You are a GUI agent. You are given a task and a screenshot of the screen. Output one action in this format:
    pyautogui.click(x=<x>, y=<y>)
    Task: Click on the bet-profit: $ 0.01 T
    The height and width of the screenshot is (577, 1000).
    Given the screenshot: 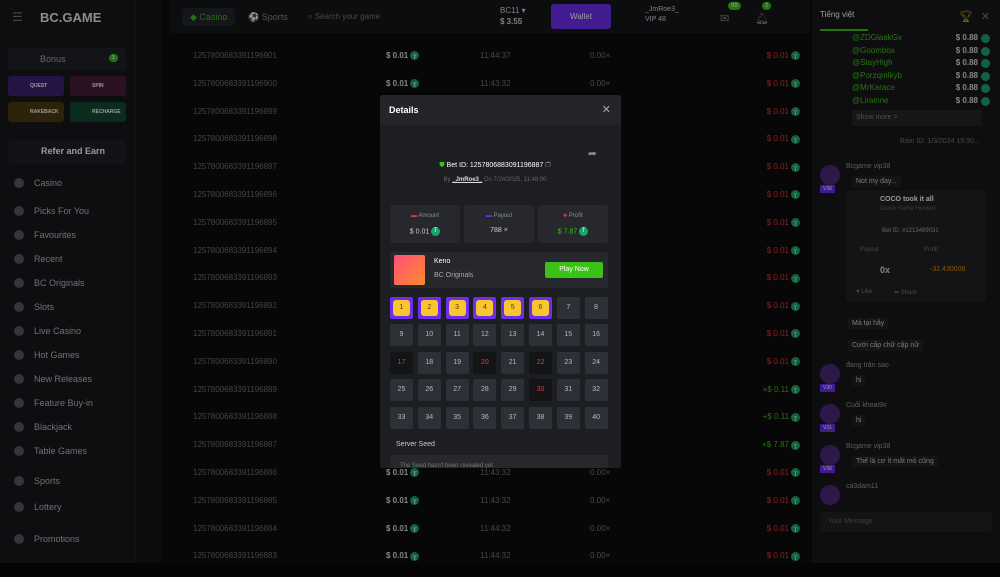 What is the action you would take?
    pyautogui.click(x=783, y=167)
    